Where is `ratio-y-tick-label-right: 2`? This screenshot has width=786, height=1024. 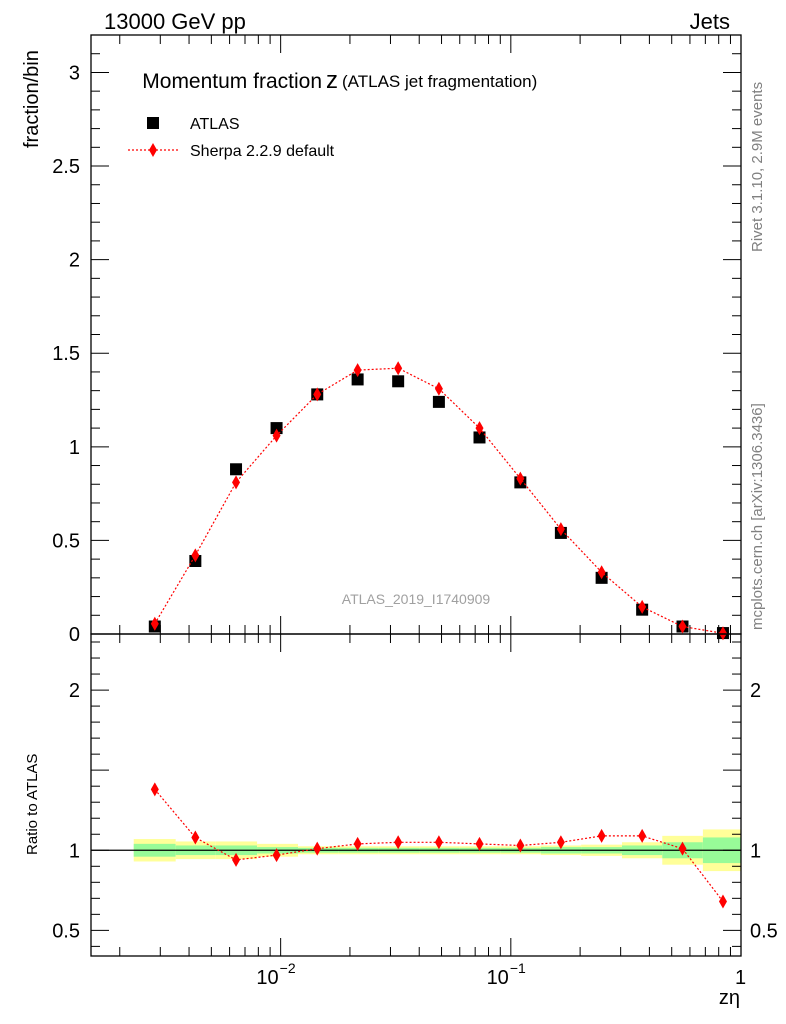
ratio-y-tick-label-right: 2 is located at coordinates (755, 691).